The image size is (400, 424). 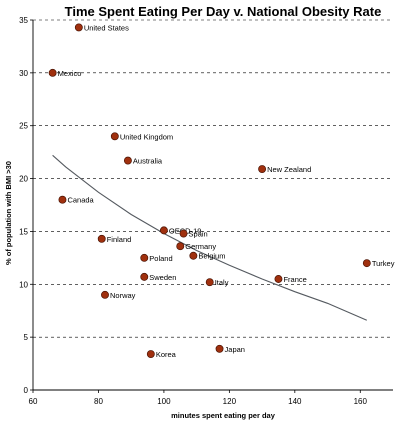 What do you see at coordinates (26, 390) in the screenshot?
I see `y-tick-label: 0` at bounding box center [26, 390].